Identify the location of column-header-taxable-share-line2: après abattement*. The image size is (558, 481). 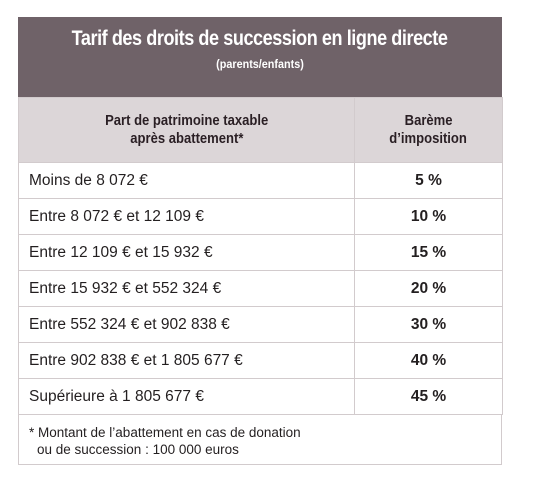
(186, 139).